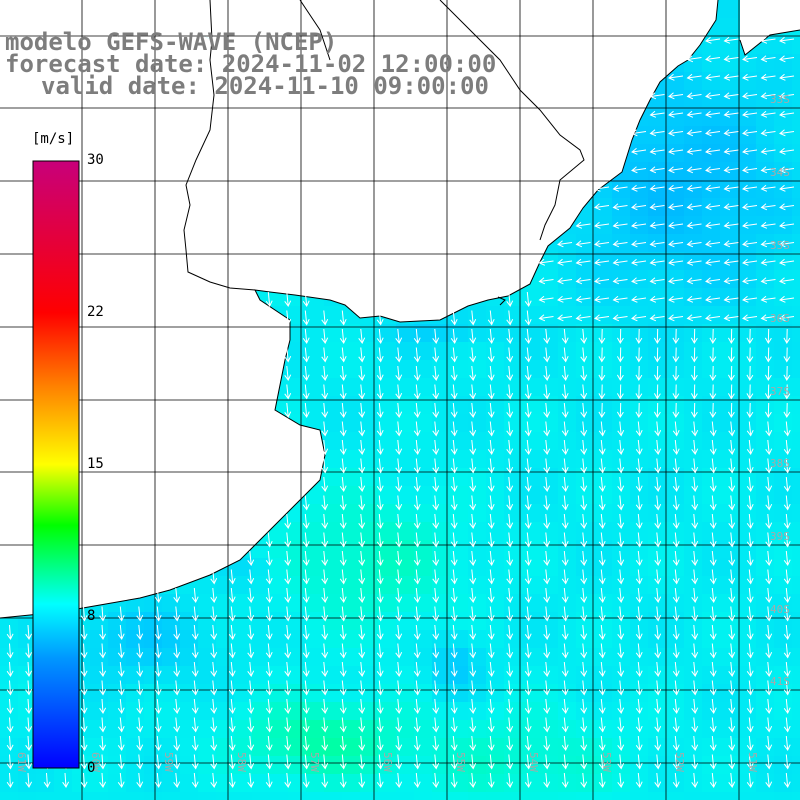  Describe the element at coordinates (95, 312) in the screenshot. I see `colorbar-tick-22: 22` at that location.